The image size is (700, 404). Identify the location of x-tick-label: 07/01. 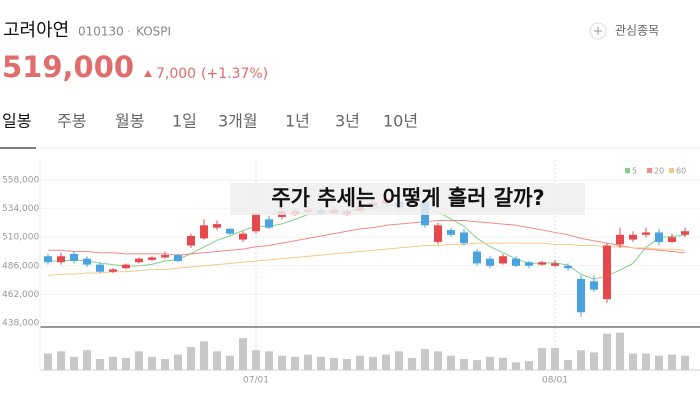
(256, 381).